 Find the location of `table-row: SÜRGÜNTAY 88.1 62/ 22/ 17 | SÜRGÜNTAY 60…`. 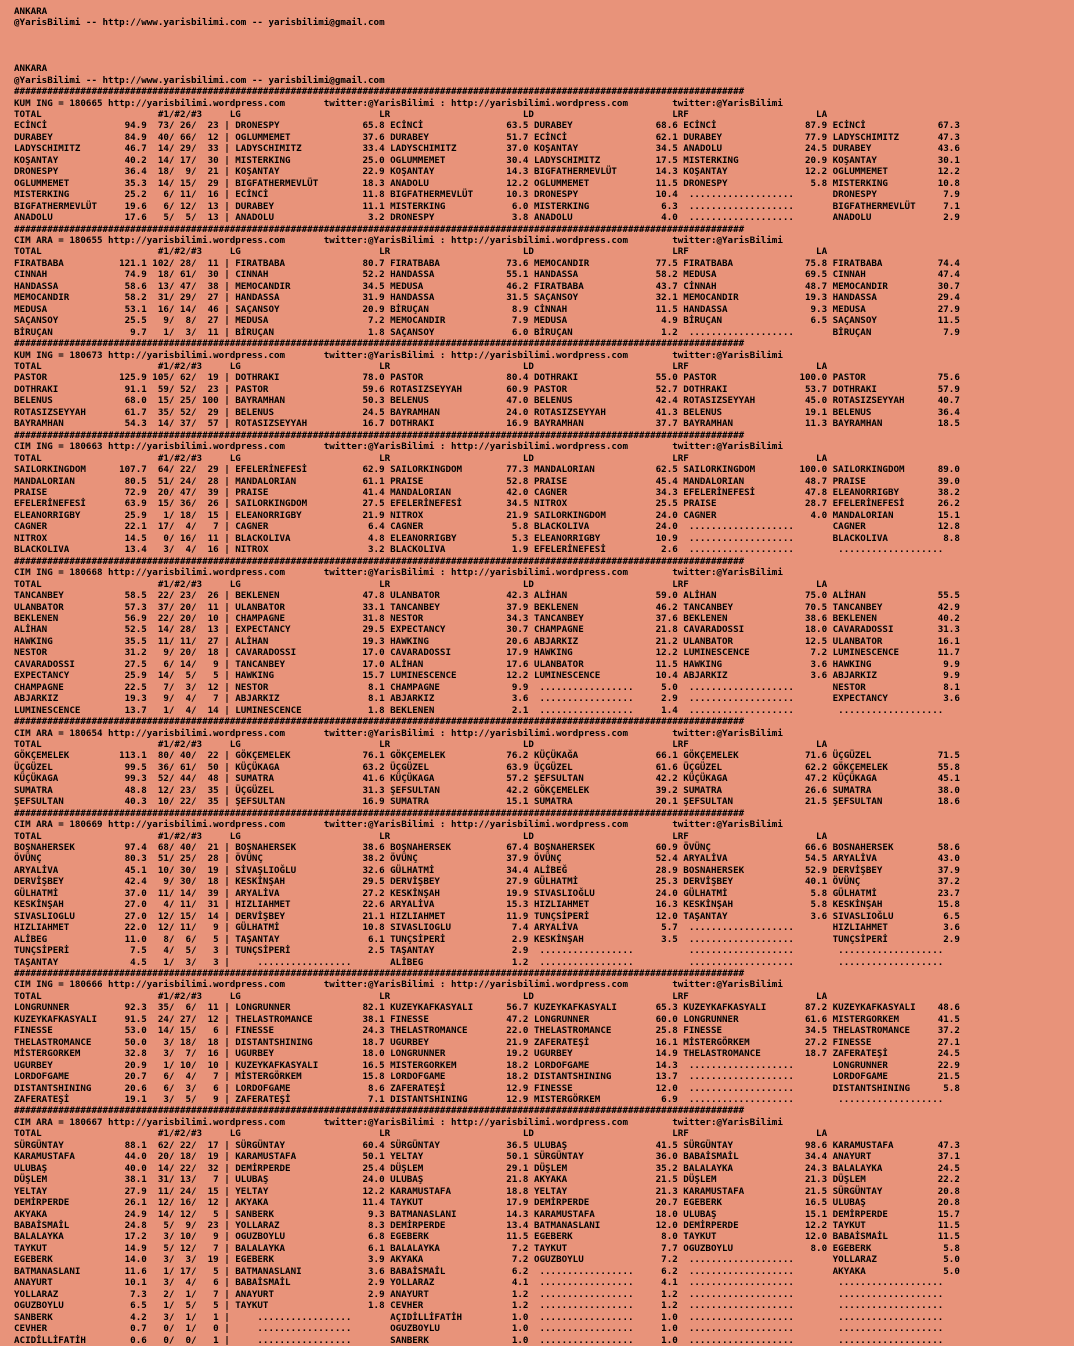

table-row: SÜRGÜNTAY 88.1 62/ 22/ 17 | SÜRGÜNTAY 60… is located at coordinates (487, 1145).